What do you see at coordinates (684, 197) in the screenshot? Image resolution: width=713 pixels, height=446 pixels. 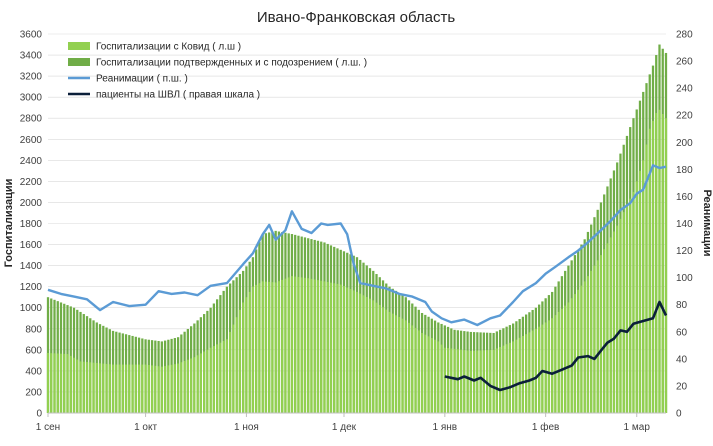 I see `y2-tick-label: 160` at bounding box center [684, 197].